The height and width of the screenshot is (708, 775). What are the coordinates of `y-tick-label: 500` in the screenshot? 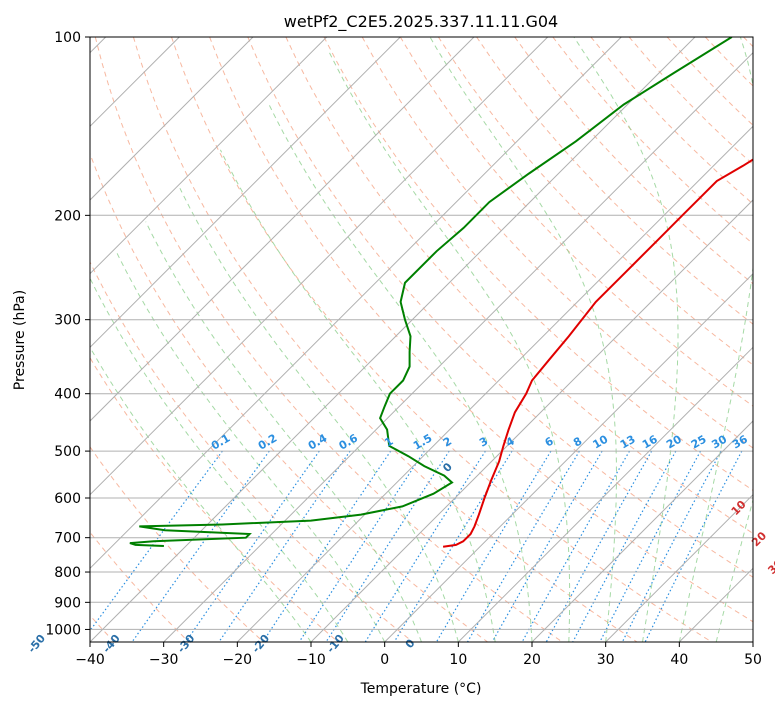 It's located at (67, 452).